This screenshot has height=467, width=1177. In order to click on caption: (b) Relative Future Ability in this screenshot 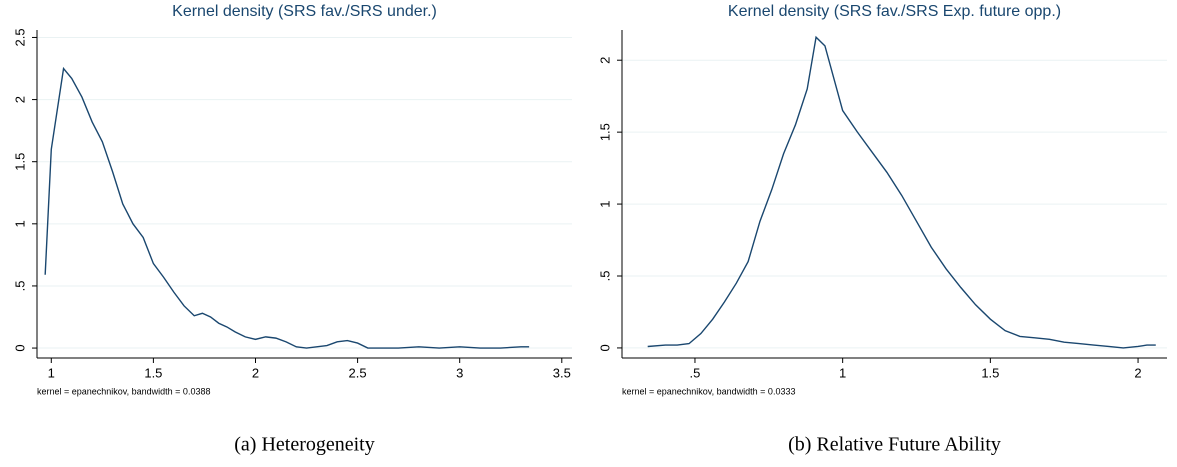, I will do `click(894, 445)`.